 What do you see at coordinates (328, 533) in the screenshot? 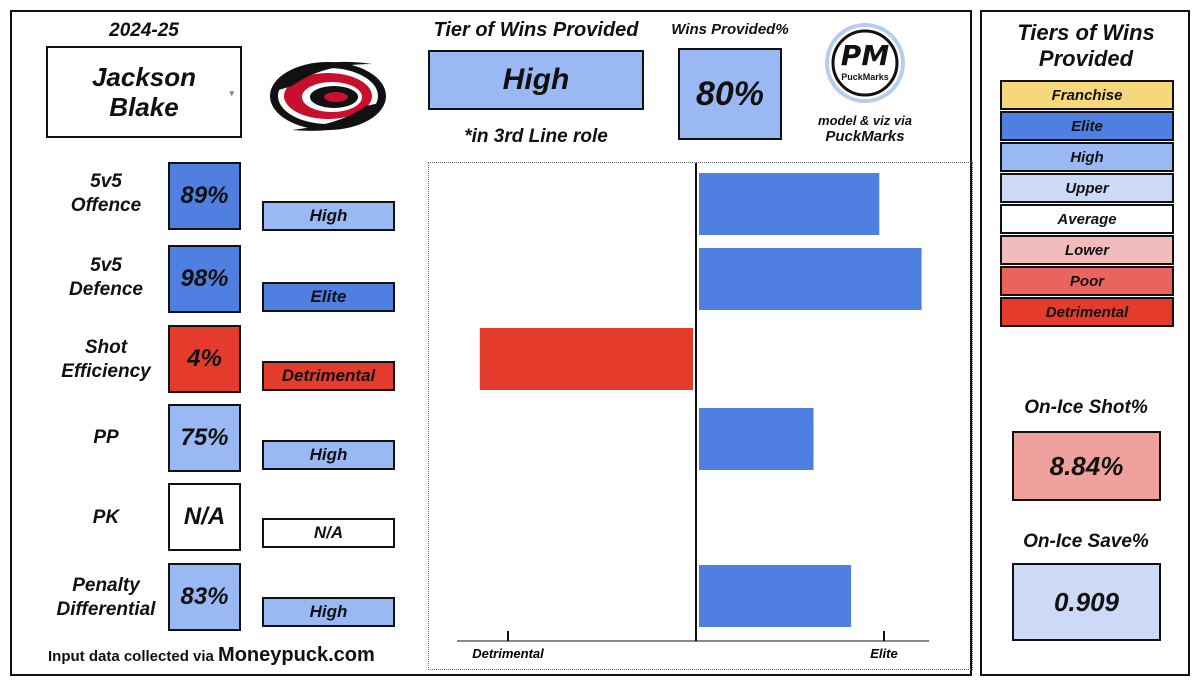
I see `metric-tier: N/A` at bounding box center [328, 533].